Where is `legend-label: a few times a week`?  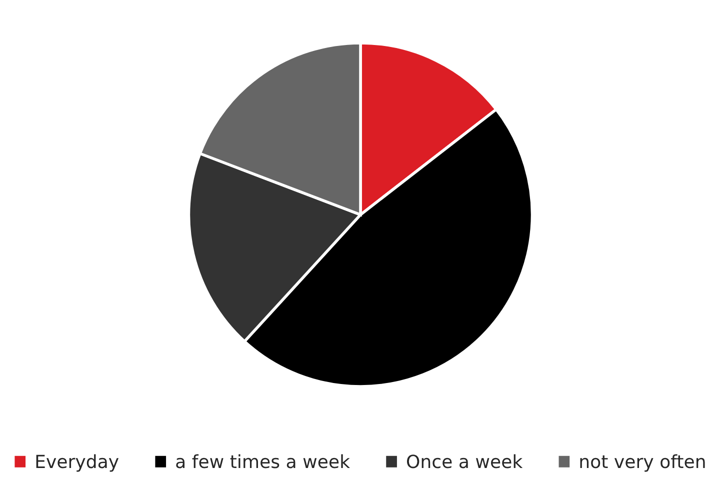 legend-label: a few times a week is located at coordinates (263, 461).